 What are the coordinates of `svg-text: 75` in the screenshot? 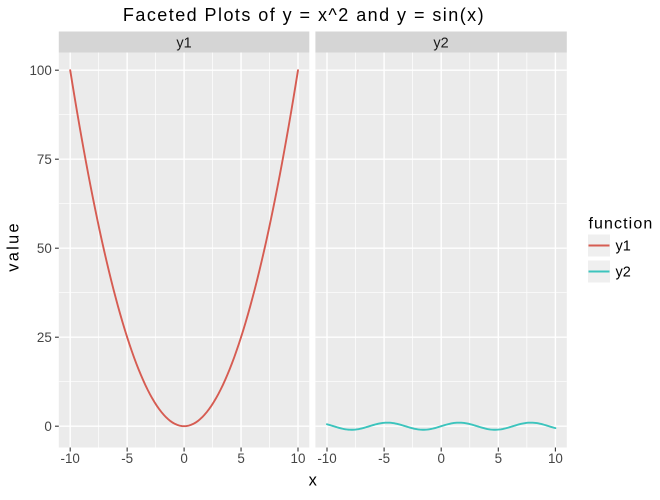 It's located at (44, 159).